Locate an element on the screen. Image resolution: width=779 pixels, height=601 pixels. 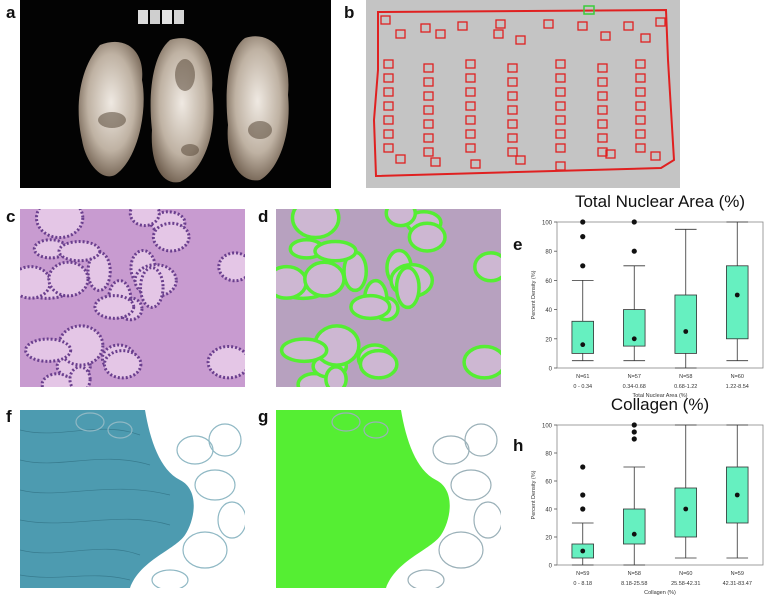
x-tick-label: 0.68-1.22 is located at coordinates (685, 387).